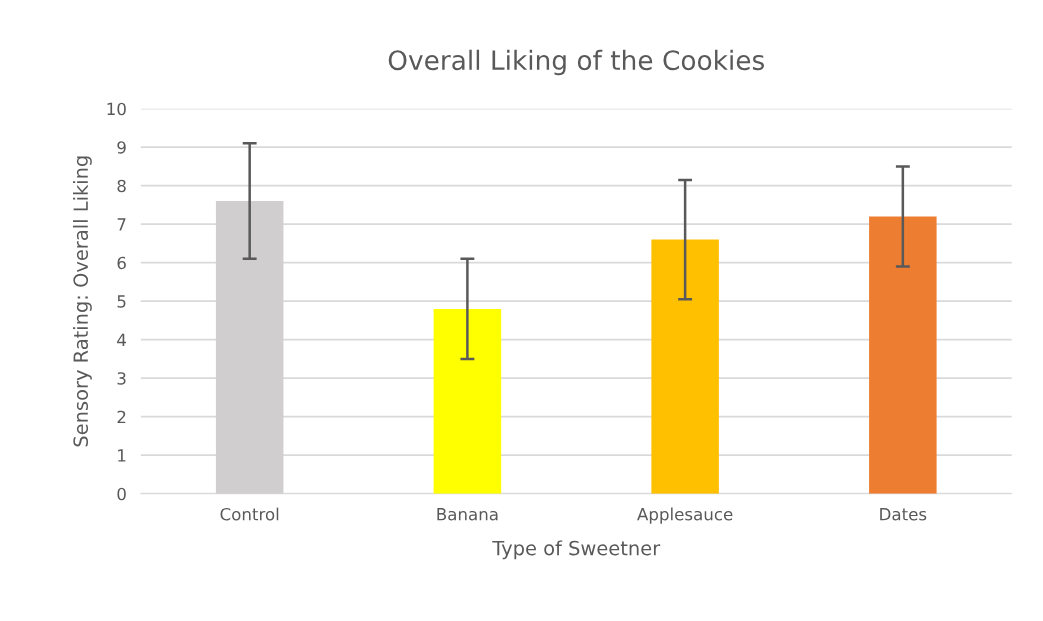 This screenshot has width=1043, height=621. Describe the element at coordinates (121, 263) in the screenshot. I see `y-tick-label: 6` at that location.